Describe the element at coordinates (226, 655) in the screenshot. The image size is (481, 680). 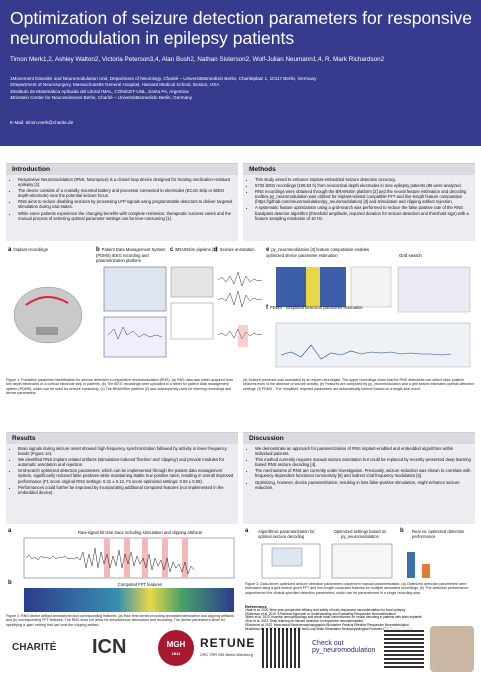
I see `logo-sub: CRC TRR 295 Berlin-Würzburg` at that location.